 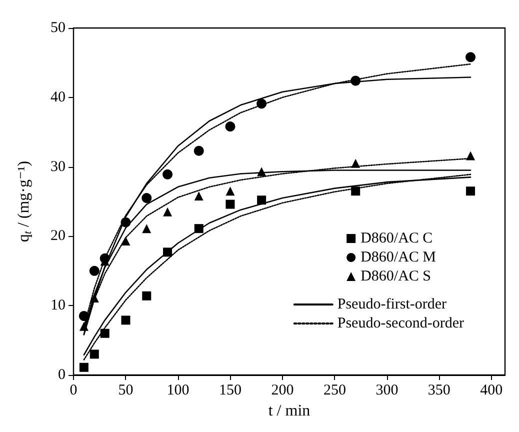 I want to click on y-tick-label: 40, so click(x=58, y=97).